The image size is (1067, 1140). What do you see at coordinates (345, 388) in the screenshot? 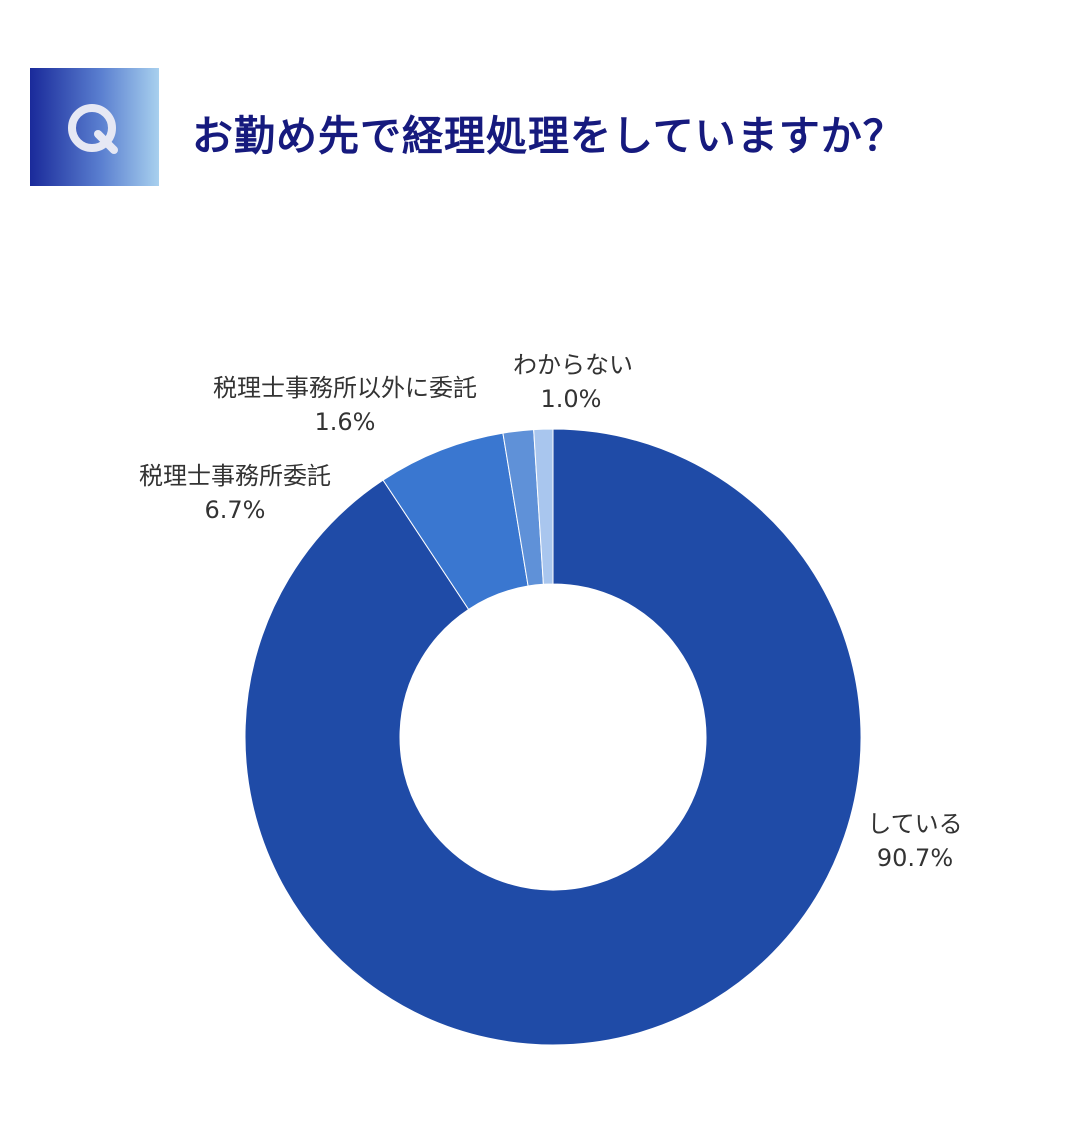
I see `slice-label-other-outsource: 税理士事務所以外に委託` at bounding box center [345, 388].